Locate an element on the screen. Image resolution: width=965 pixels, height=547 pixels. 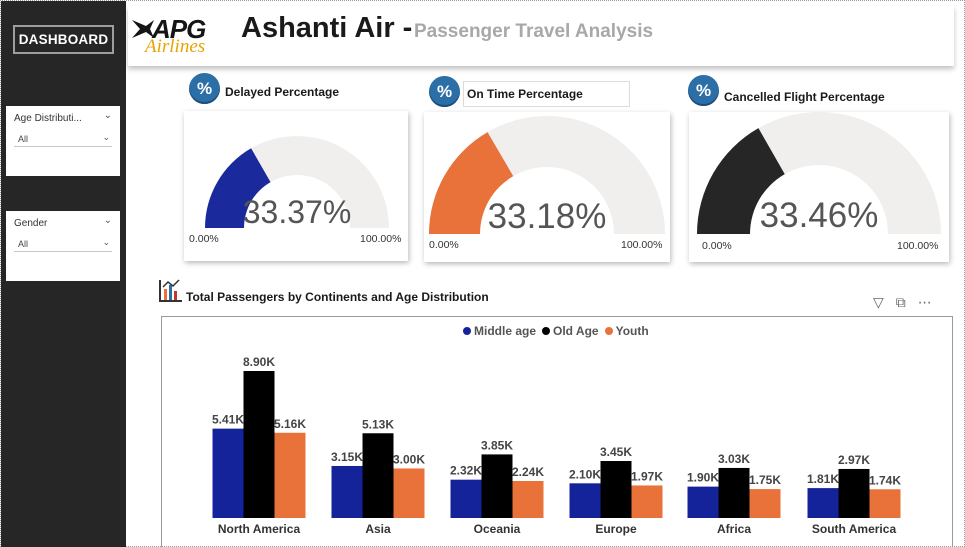
delayed-gauge: 33.37% is located at coordinates (297, 183).